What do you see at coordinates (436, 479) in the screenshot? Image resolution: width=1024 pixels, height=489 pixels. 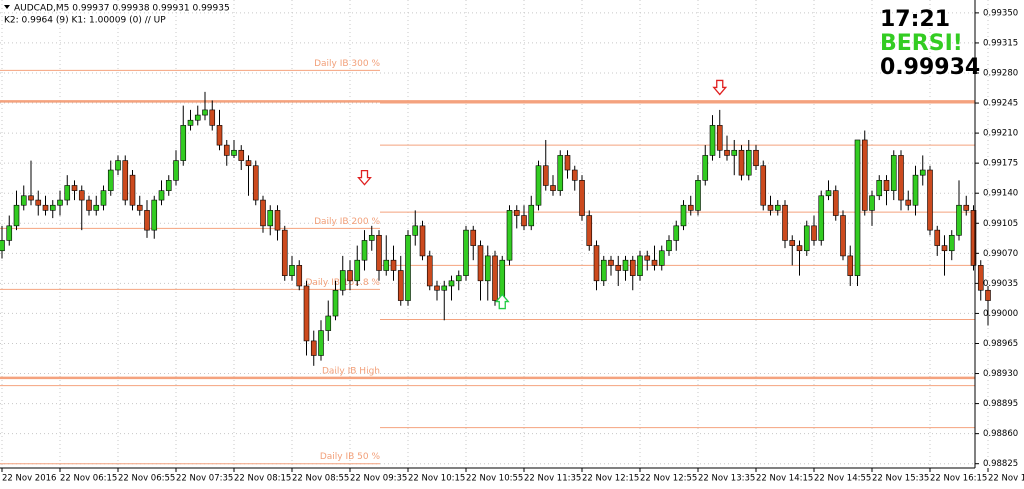 I see `x-tick-label: 22 Nov 10:15` at bounding box center [436, 479].